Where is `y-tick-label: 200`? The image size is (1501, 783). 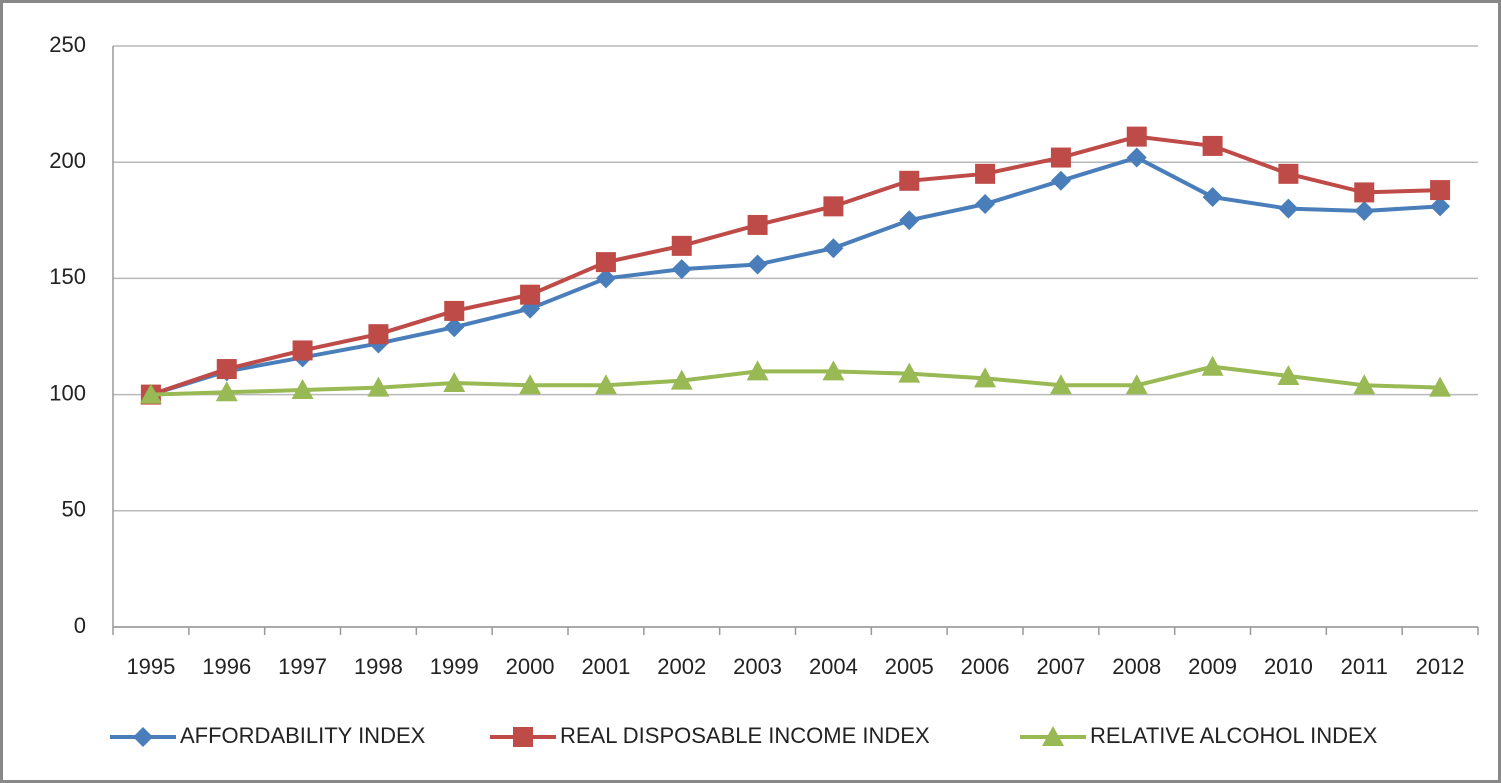 y-tick-label: 200 is located at coordinates (67, 160).